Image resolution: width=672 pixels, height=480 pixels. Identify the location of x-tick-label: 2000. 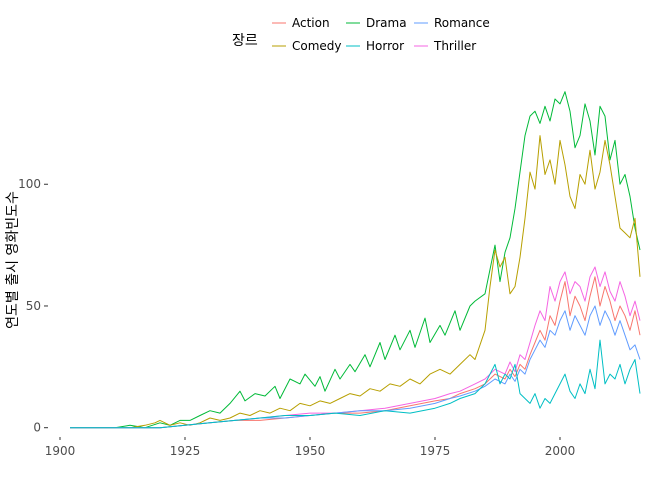
(560, 451).